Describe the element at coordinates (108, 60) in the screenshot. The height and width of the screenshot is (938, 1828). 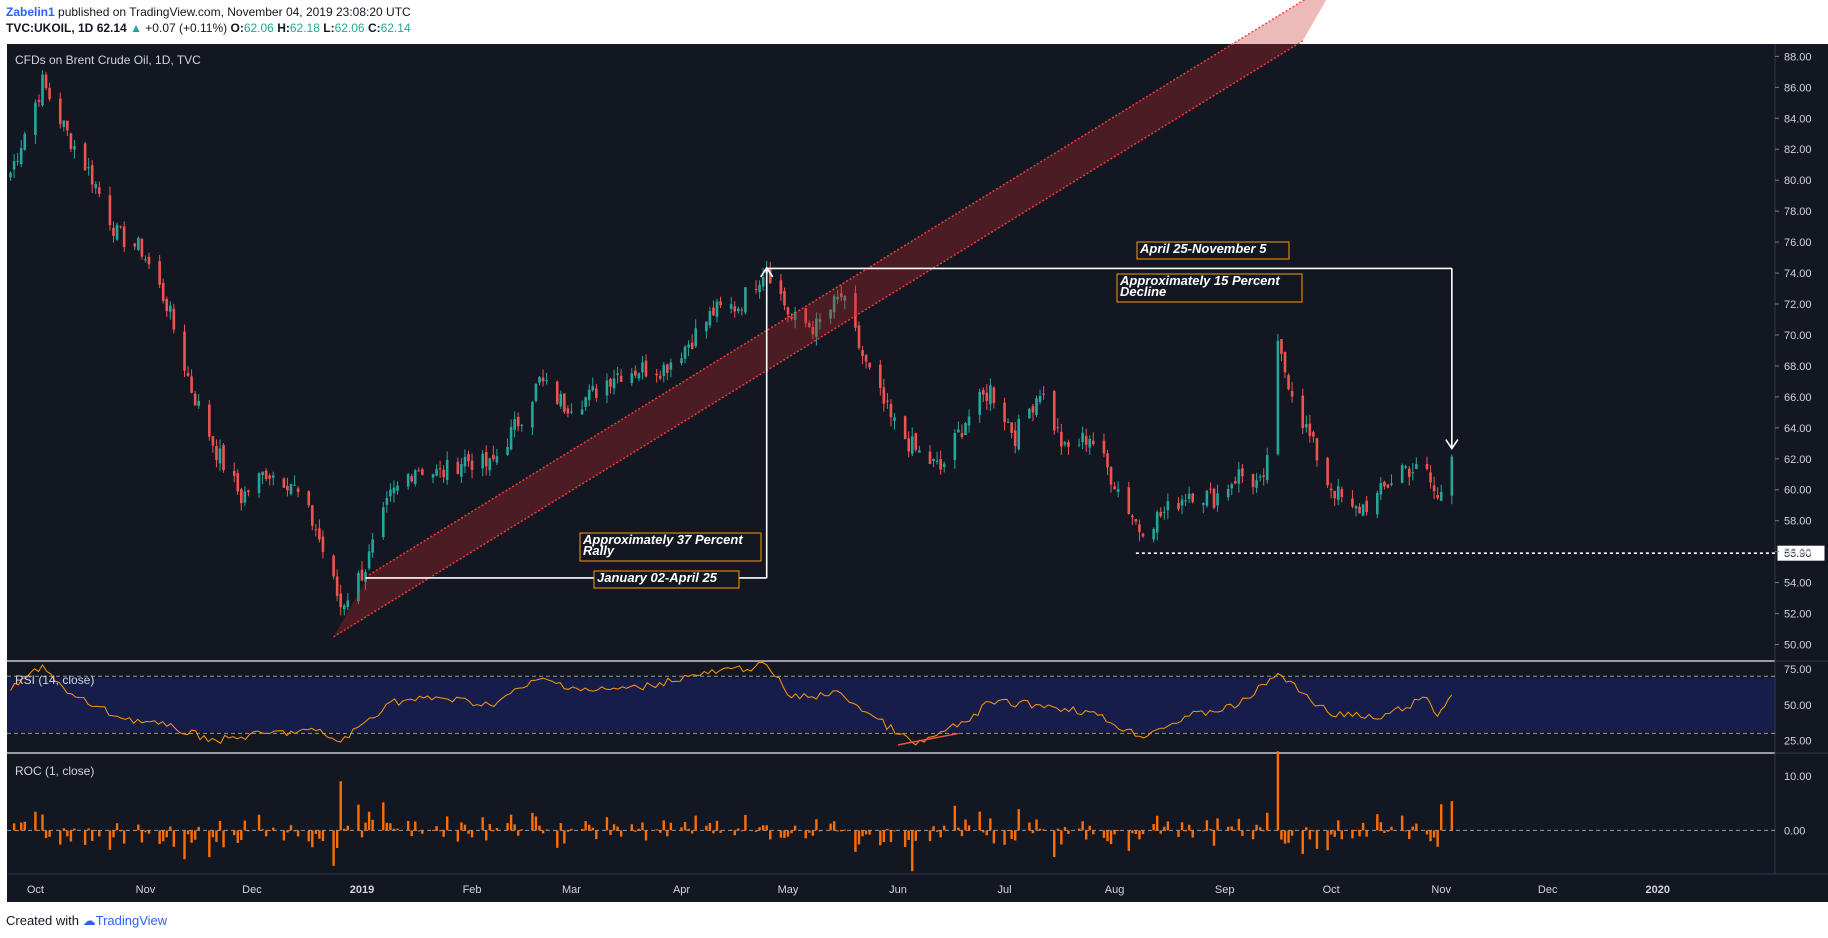
I see `price-pane-title: CFDs on Brent Crude Oil, 1D, TVC` at that location.